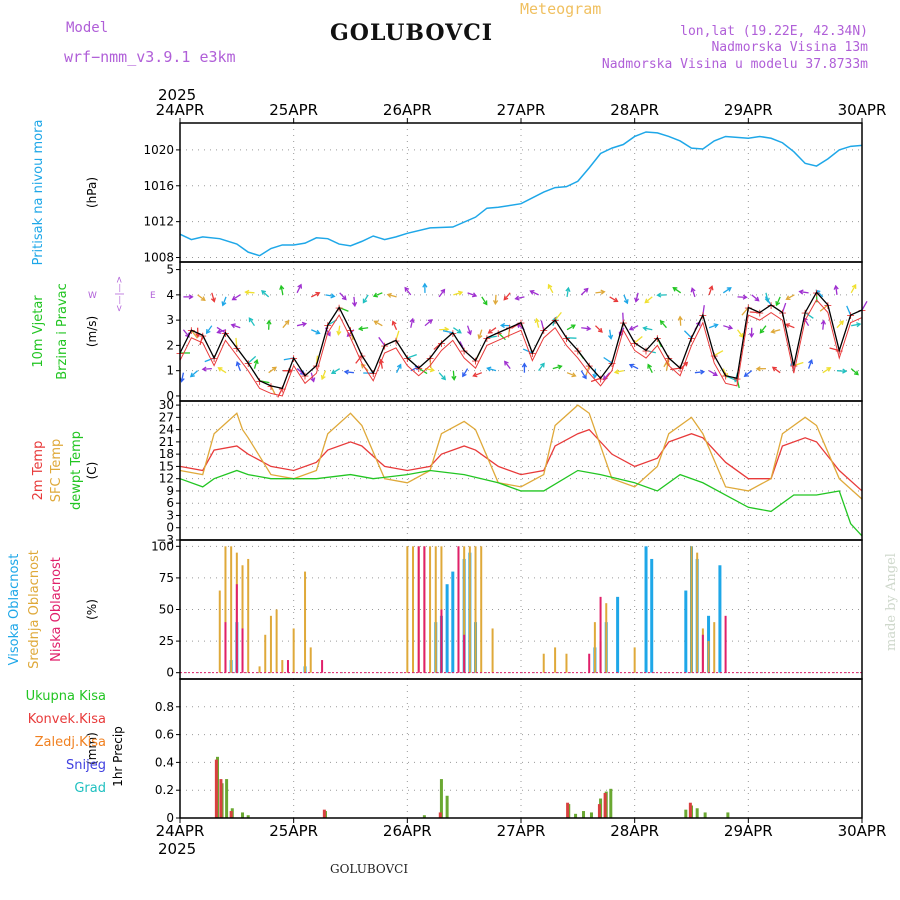 This screenshot has width=900, height=900. Describe the element at coordinates (162, 546) in the screenshot. I see `clouds-ytick-label: 100` at that location.